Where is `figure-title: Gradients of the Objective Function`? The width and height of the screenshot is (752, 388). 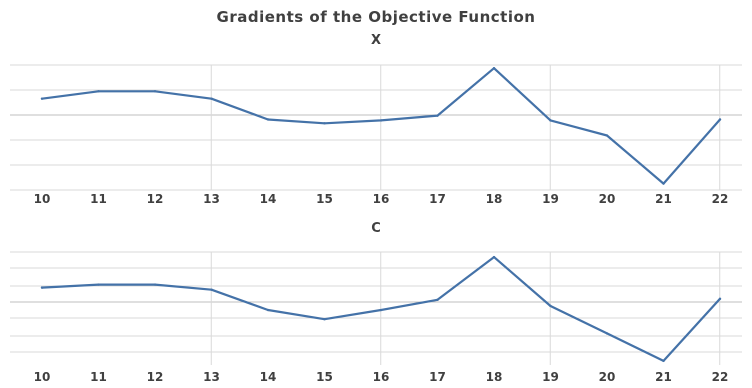
figure-title: Gradients of the Objective Function is located at coordinates (376, 17).